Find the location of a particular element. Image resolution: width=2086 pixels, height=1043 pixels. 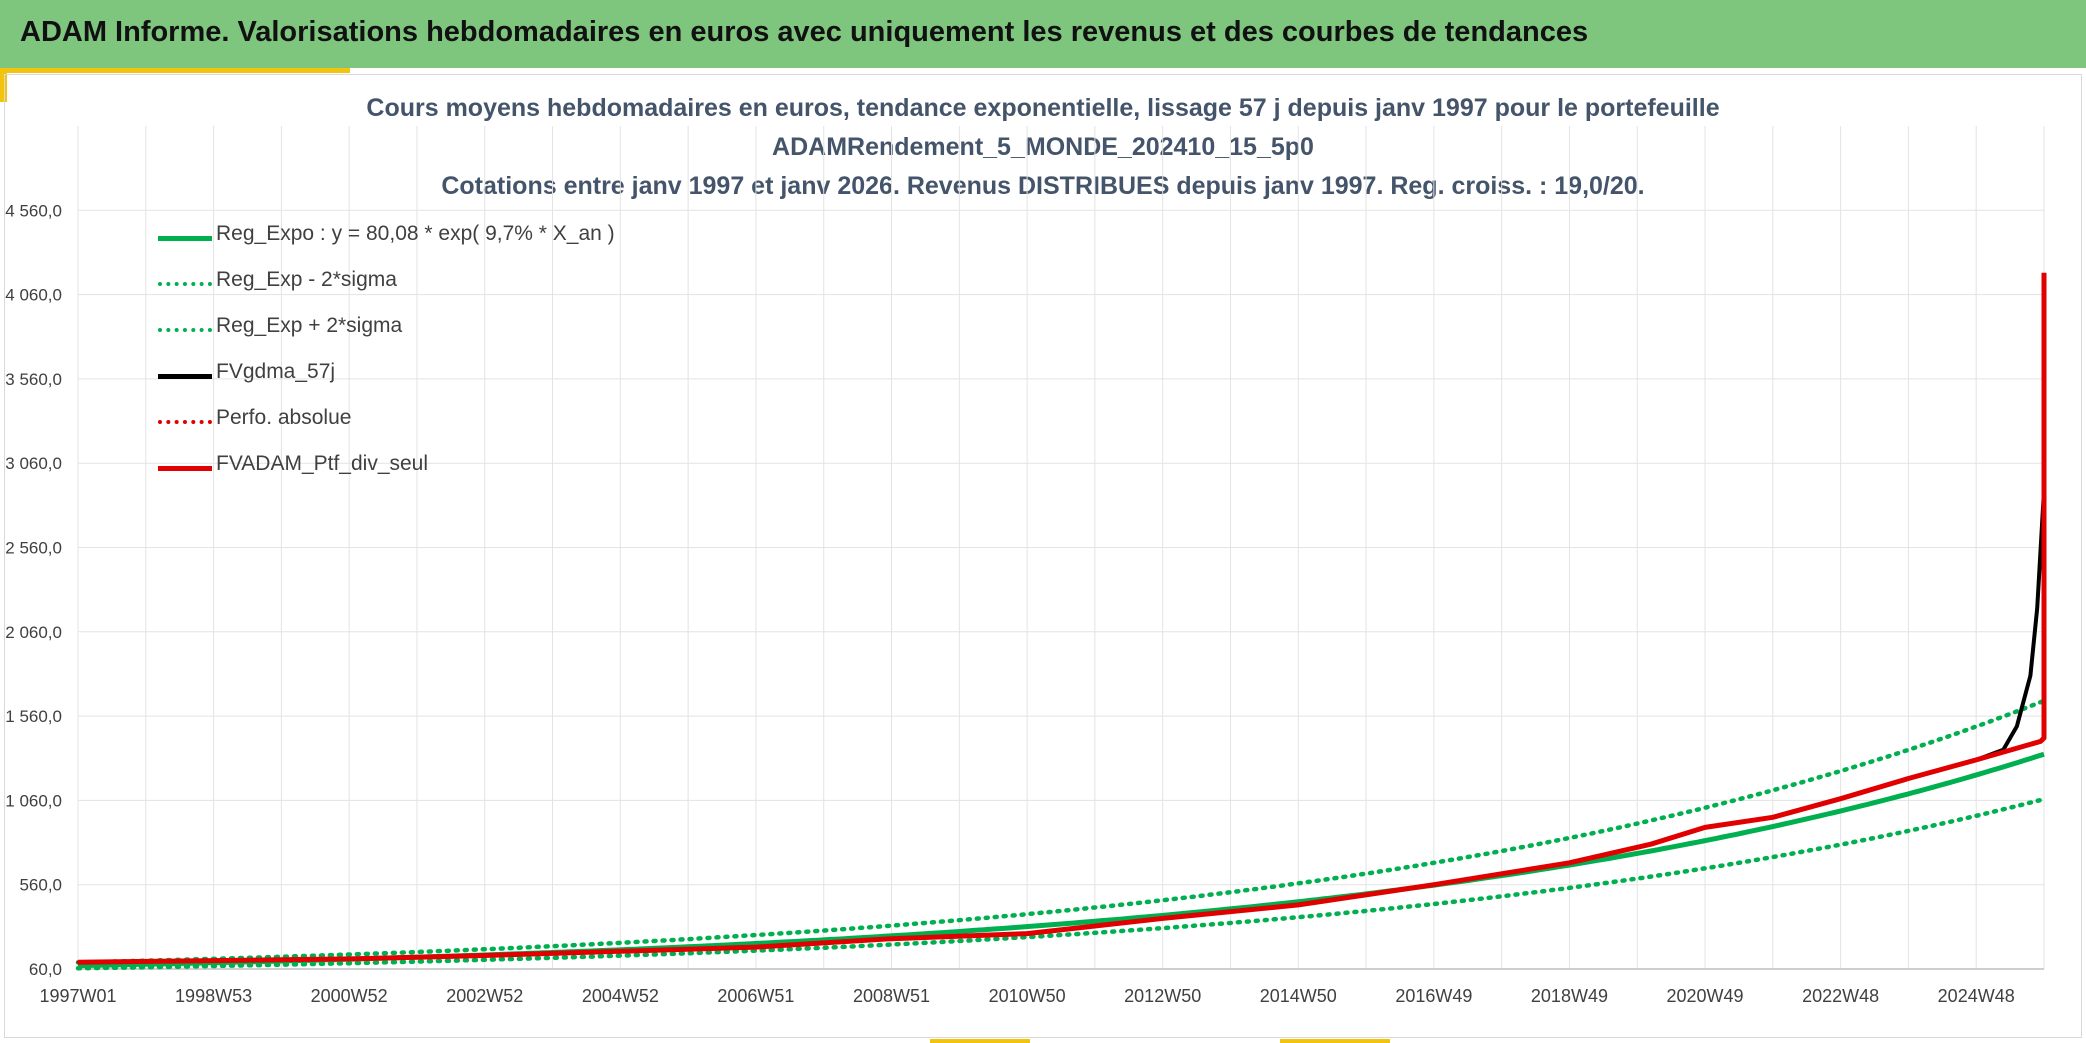

x-tick-label: 2000W52 is located at coordinates (349, 996).